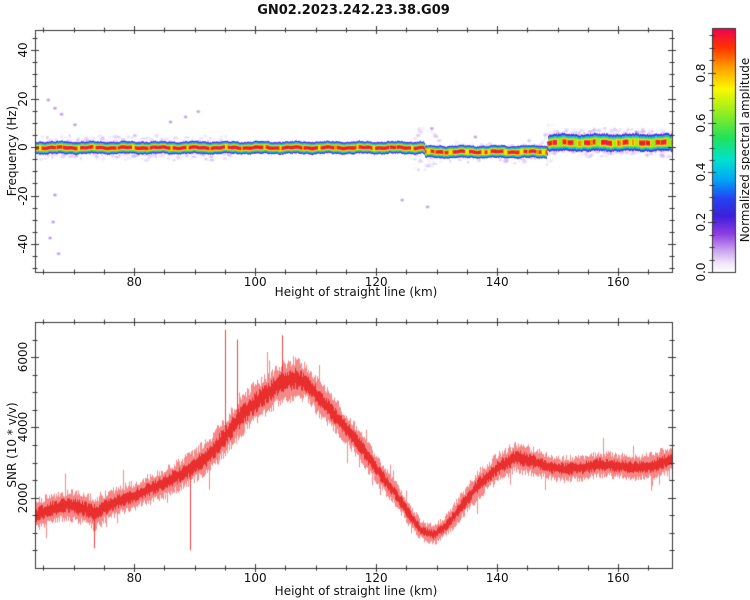 This screenshot has height=600, width=750. What do you see at coordinates (23, 357) in the screenshot?
I see `bottom-y-tick-label: 6000` at bounding box center [23, 357].